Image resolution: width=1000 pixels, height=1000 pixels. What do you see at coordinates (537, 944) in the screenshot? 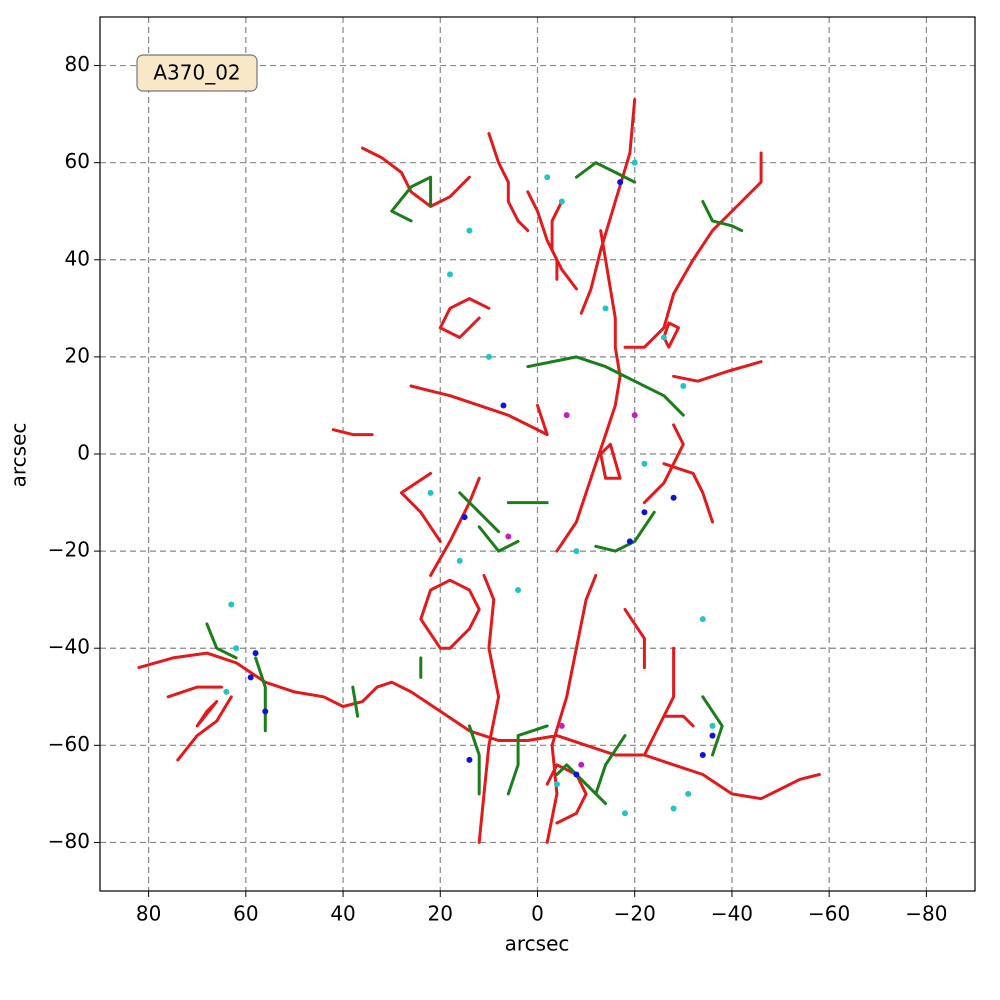
I see `x-axis-label: arcsec` at bounding box center [537, 944].